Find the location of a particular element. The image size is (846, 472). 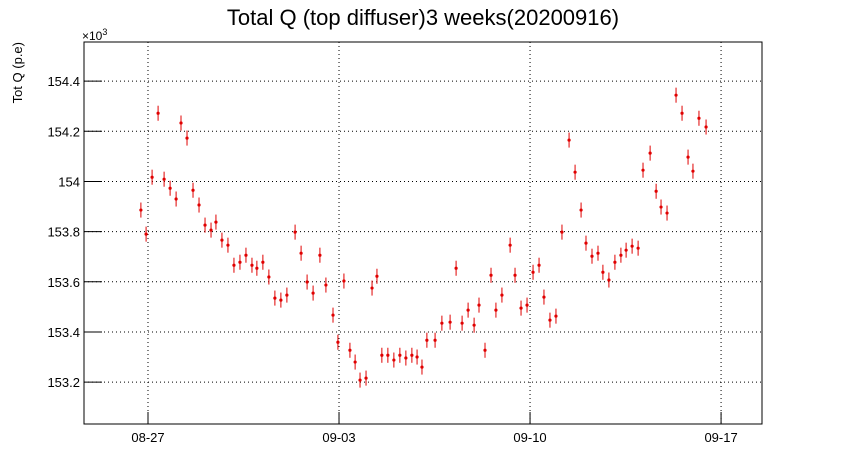

multiplier-base: ×10 is located at coordinates (92, 36).